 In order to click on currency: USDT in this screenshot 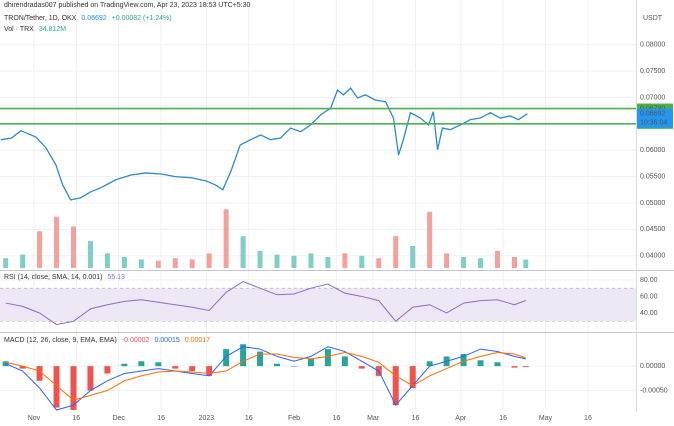, I will do `click(653, 18)`.